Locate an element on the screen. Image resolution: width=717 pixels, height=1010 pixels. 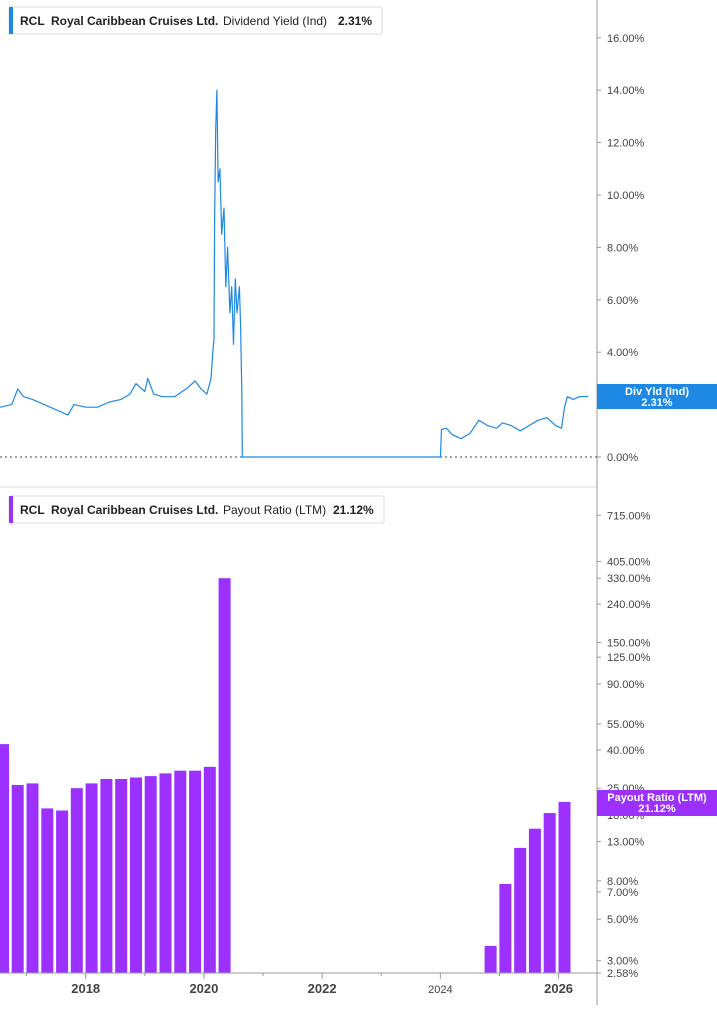
top-y-tick-label: 6.00% is located at coordinates (622, 301).